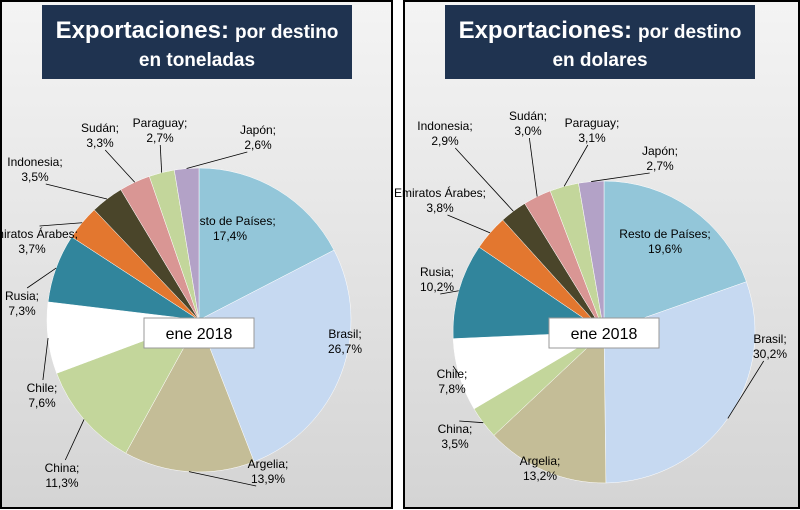 This screenshot has width=800, height=510. I want to click on subtitle-part: en dolares, so click(599, 60).